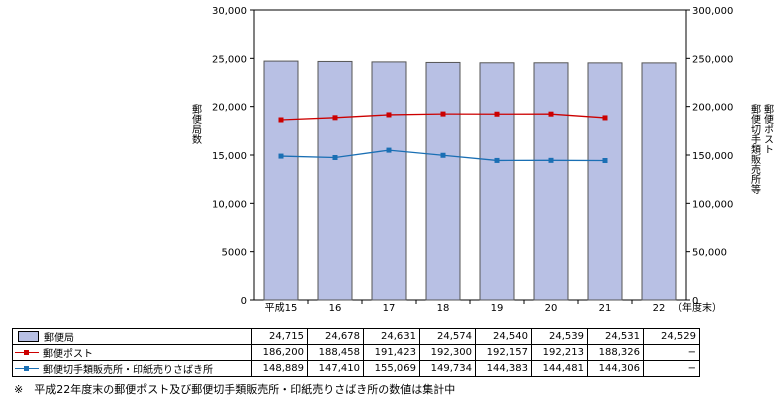 This screenshot has height=408, width=781. I want to click on left-axis-title: 郵便局数, so click(196, 124).